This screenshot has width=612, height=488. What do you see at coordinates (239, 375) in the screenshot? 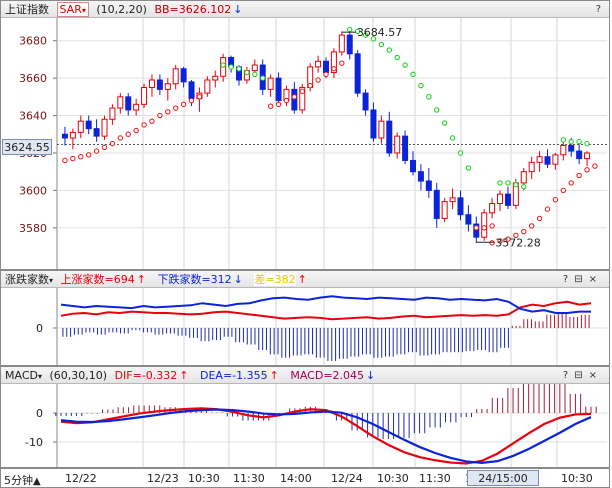
I see `dea-value: DEA=-1.355 ↑` at bounding box center [239, 375].